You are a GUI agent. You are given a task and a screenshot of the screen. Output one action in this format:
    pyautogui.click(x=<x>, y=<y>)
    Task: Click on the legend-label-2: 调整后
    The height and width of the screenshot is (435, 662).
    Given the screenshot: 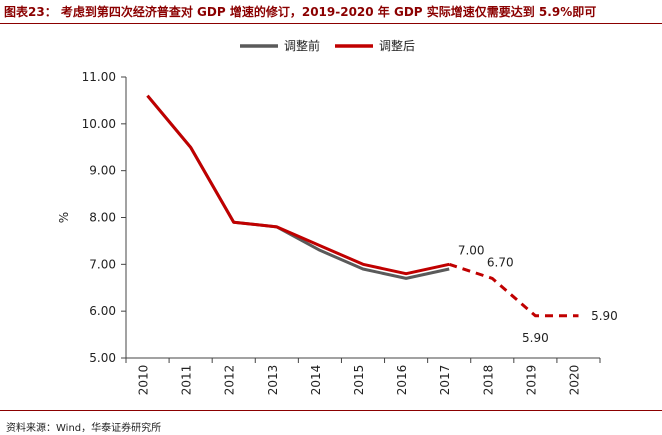 What is the action you would take?
    pyautogui.click(x=397, y=45)
    